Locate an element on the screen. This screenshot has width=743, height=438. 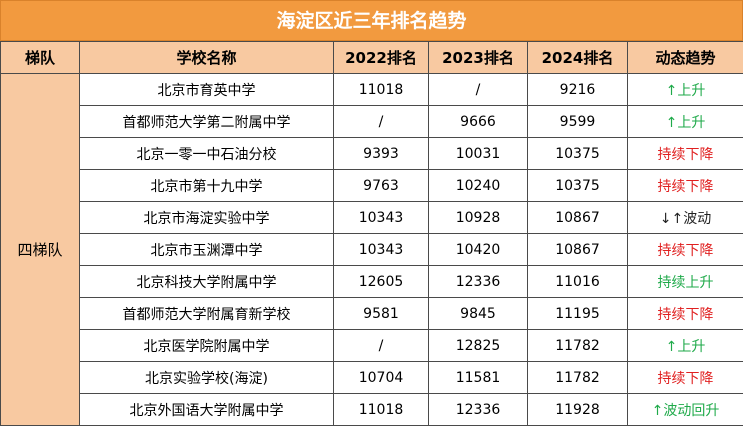
table-row: 北京科技大学附属中学 12605 12336 11016 持续上升 is located at coordinates (372, 281).